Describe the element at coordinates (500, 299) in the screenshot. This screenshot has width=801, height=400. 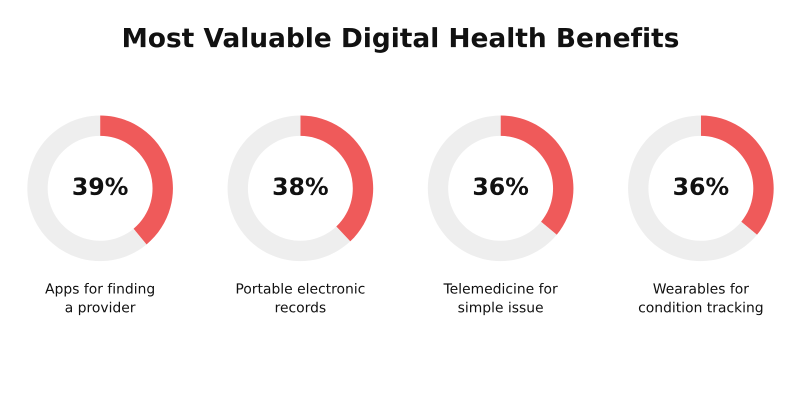
I see `text: Telemedicine for simple issue` at that location.